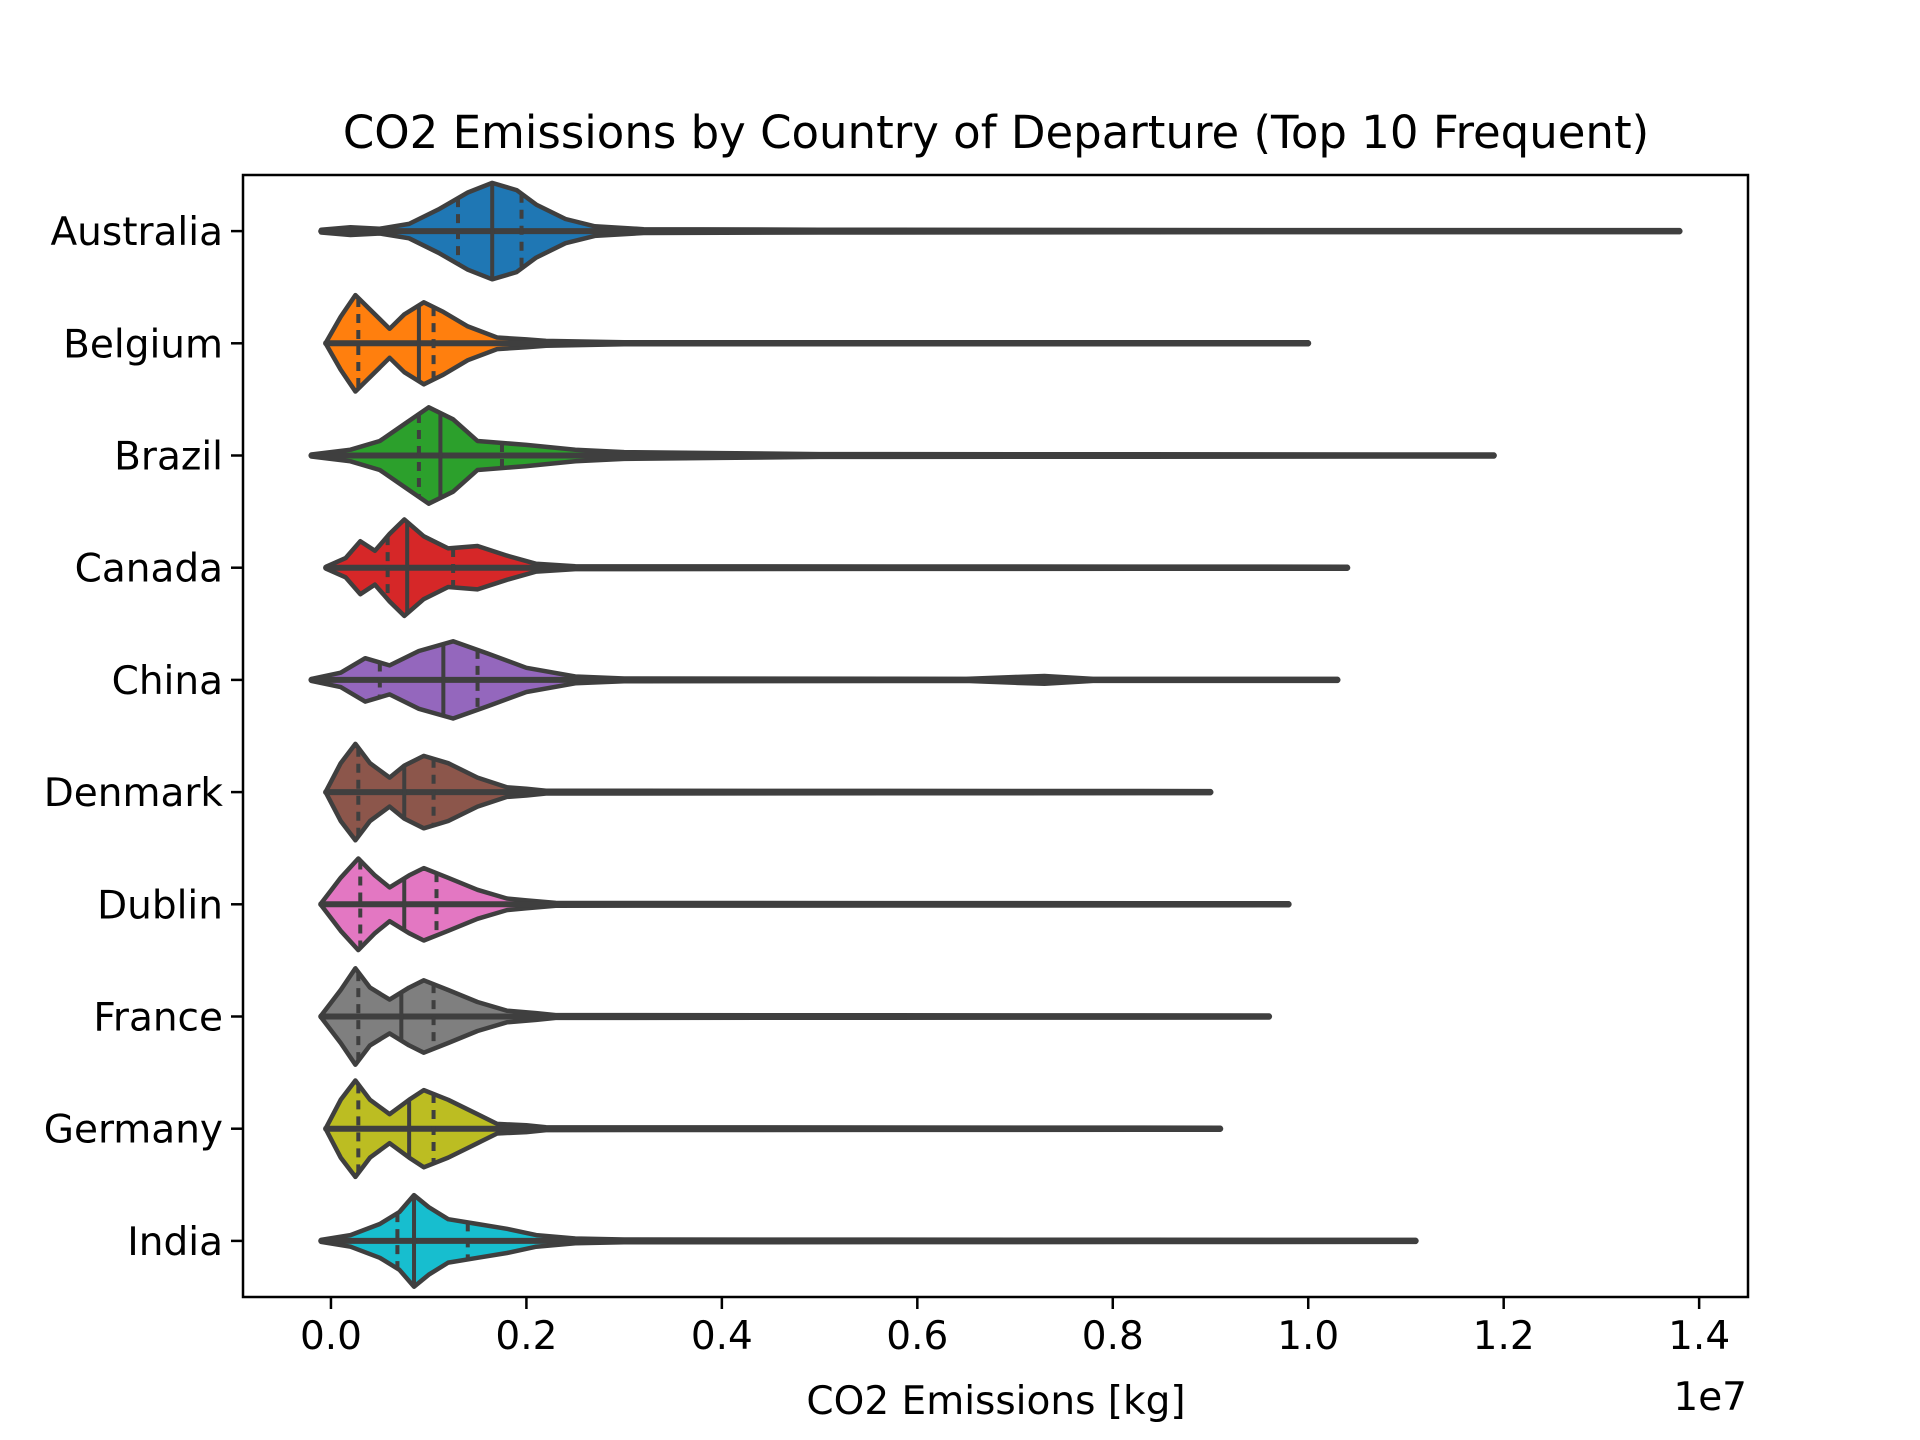  I want to click on x-axis-offset-label: 1e7, so click(1710, 1397).